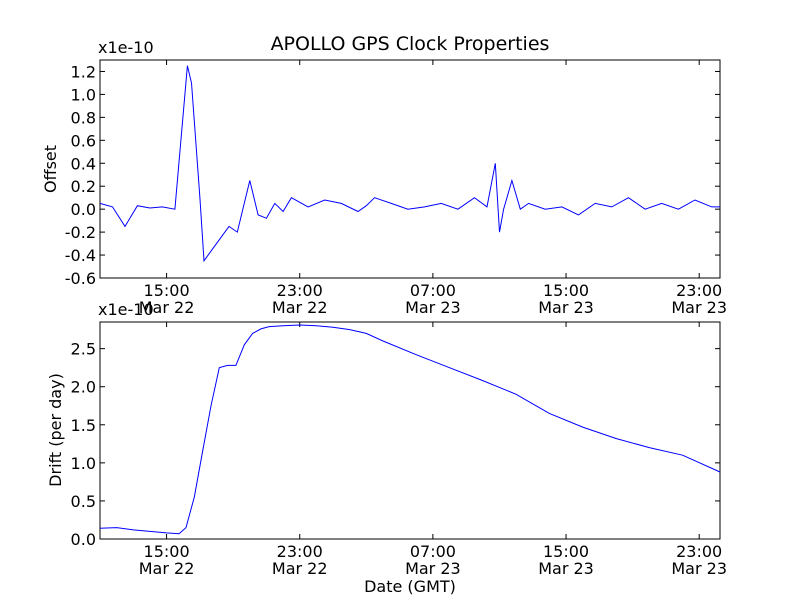 Image resolution: width=800 pixels, height=600 pixels. Describe the element at coordinates (83, 501) in the screenshot. I see `drift-y-tick-label: 0.5` at that location.